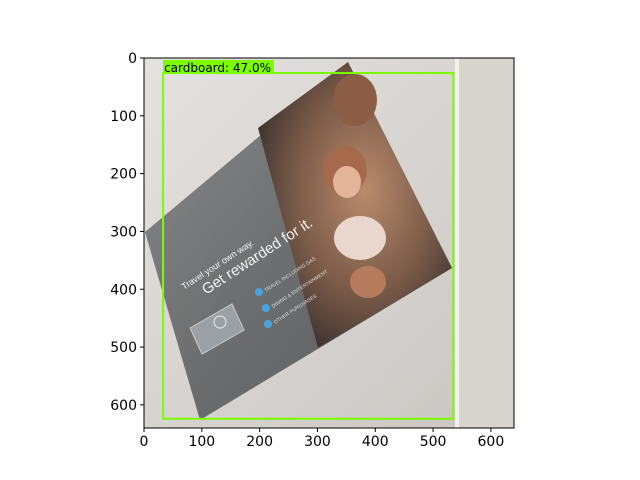  Describe the element at coordinates (144, 442) in the screenshot. I see `x-tick-label: 0` at that location.